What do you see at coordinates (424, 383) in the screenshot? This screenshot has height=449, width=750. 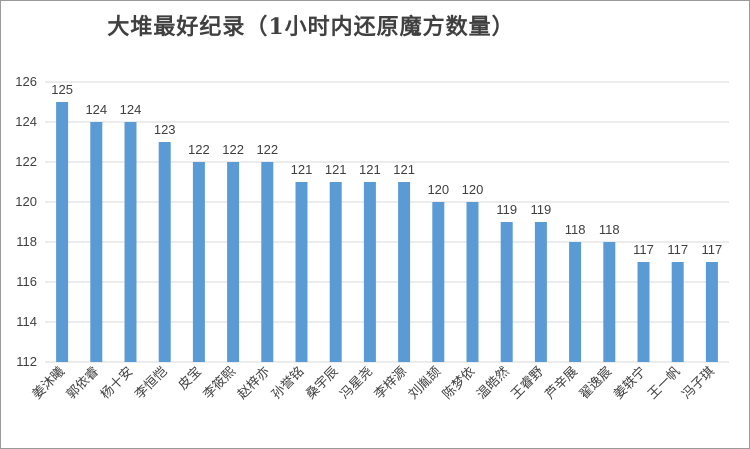 I see `x-category-label: 刘胤颉` at bounding box center [424, 383].